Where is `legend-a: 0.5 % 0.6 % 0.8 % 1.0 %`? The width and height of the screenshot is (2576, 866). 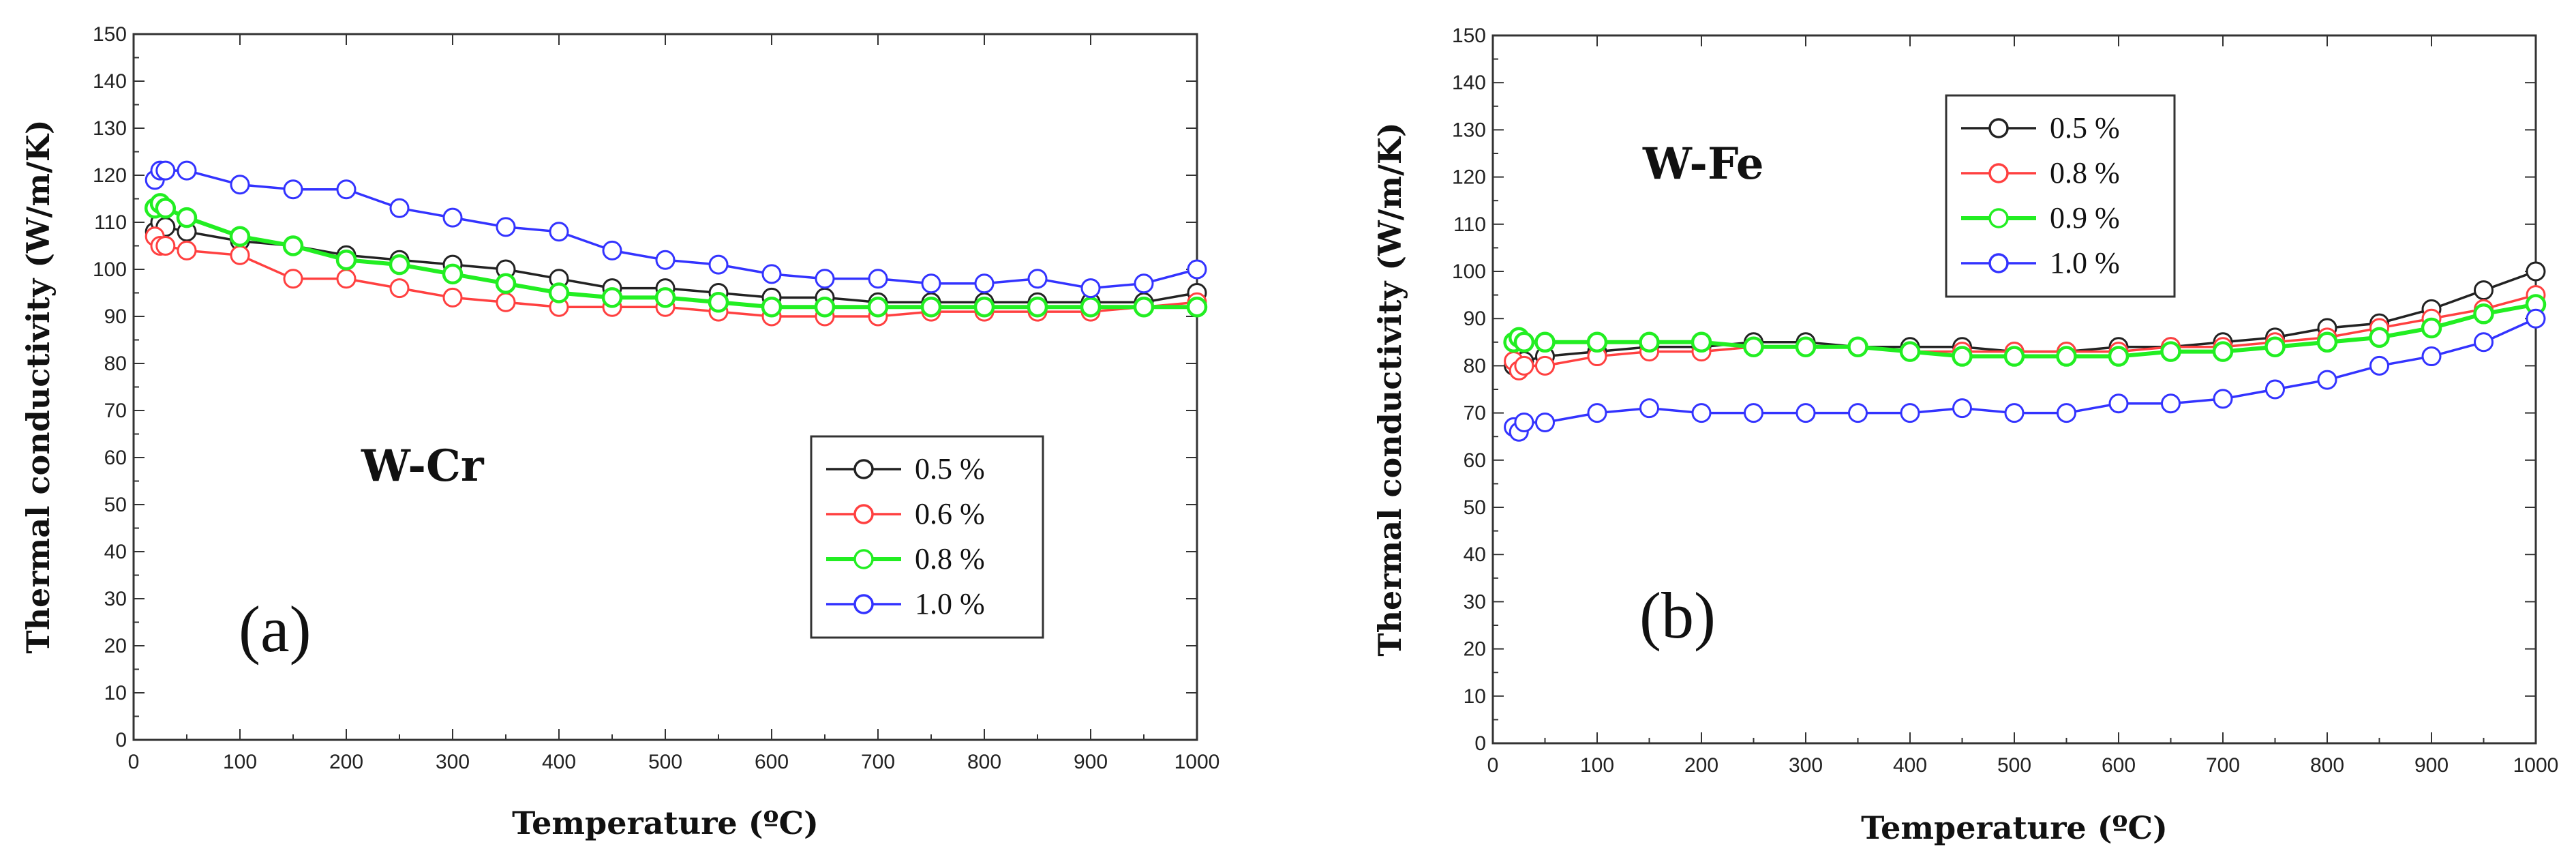
legend-a: 0.5 % 0.6 % 0.8 % 1.0 % is located at coordinates (927, 537).